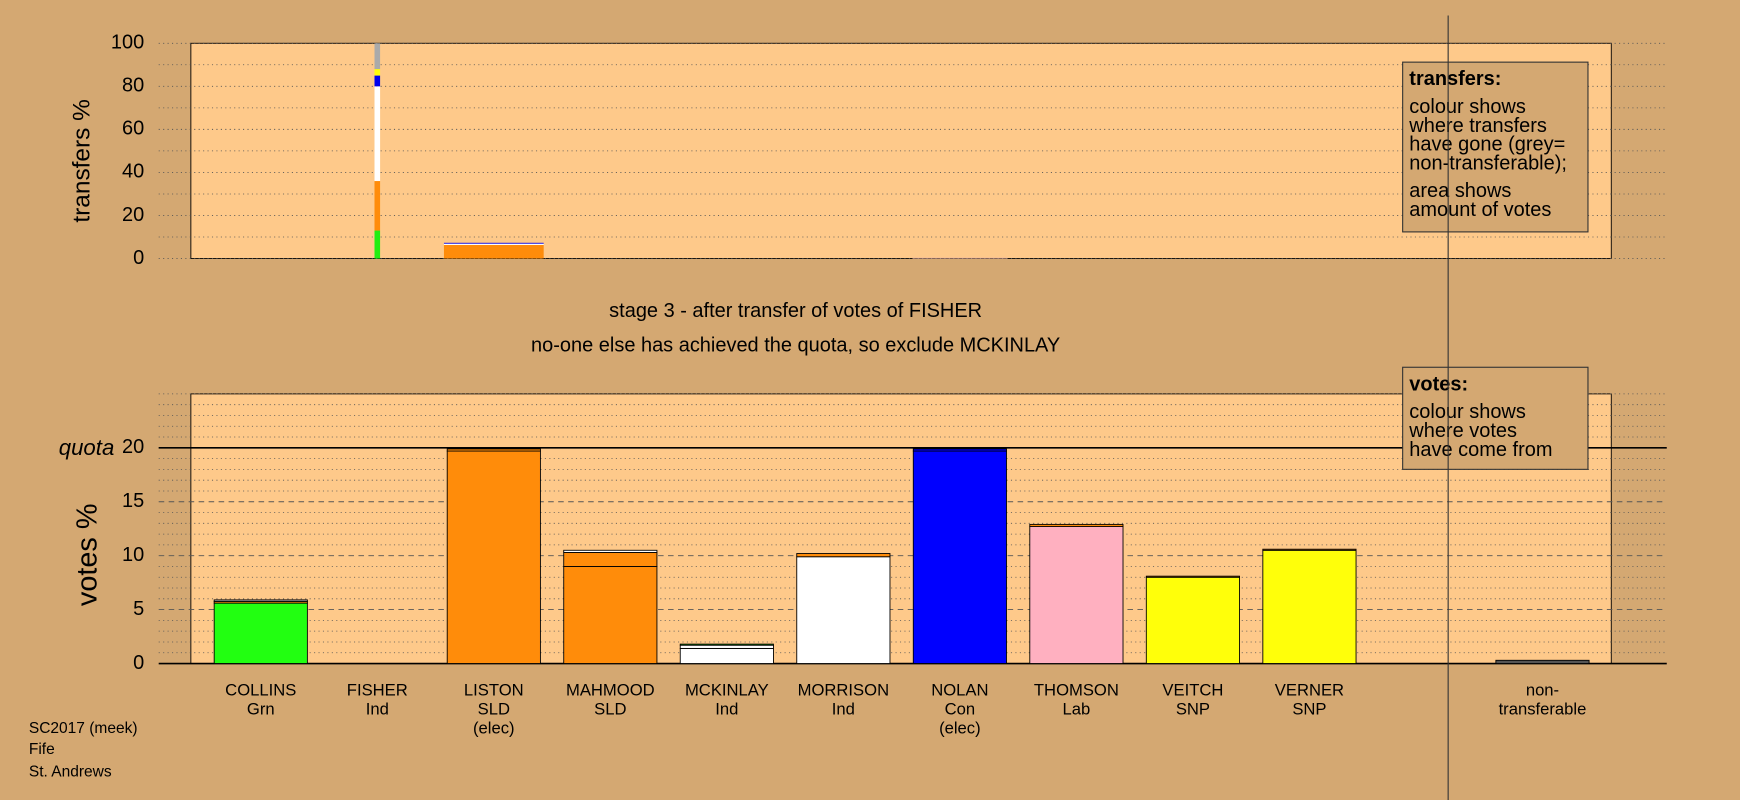  Describe the element at coordinates (70, 771) in the screenshot. I see `footer-line: St. Andrews` at that location.